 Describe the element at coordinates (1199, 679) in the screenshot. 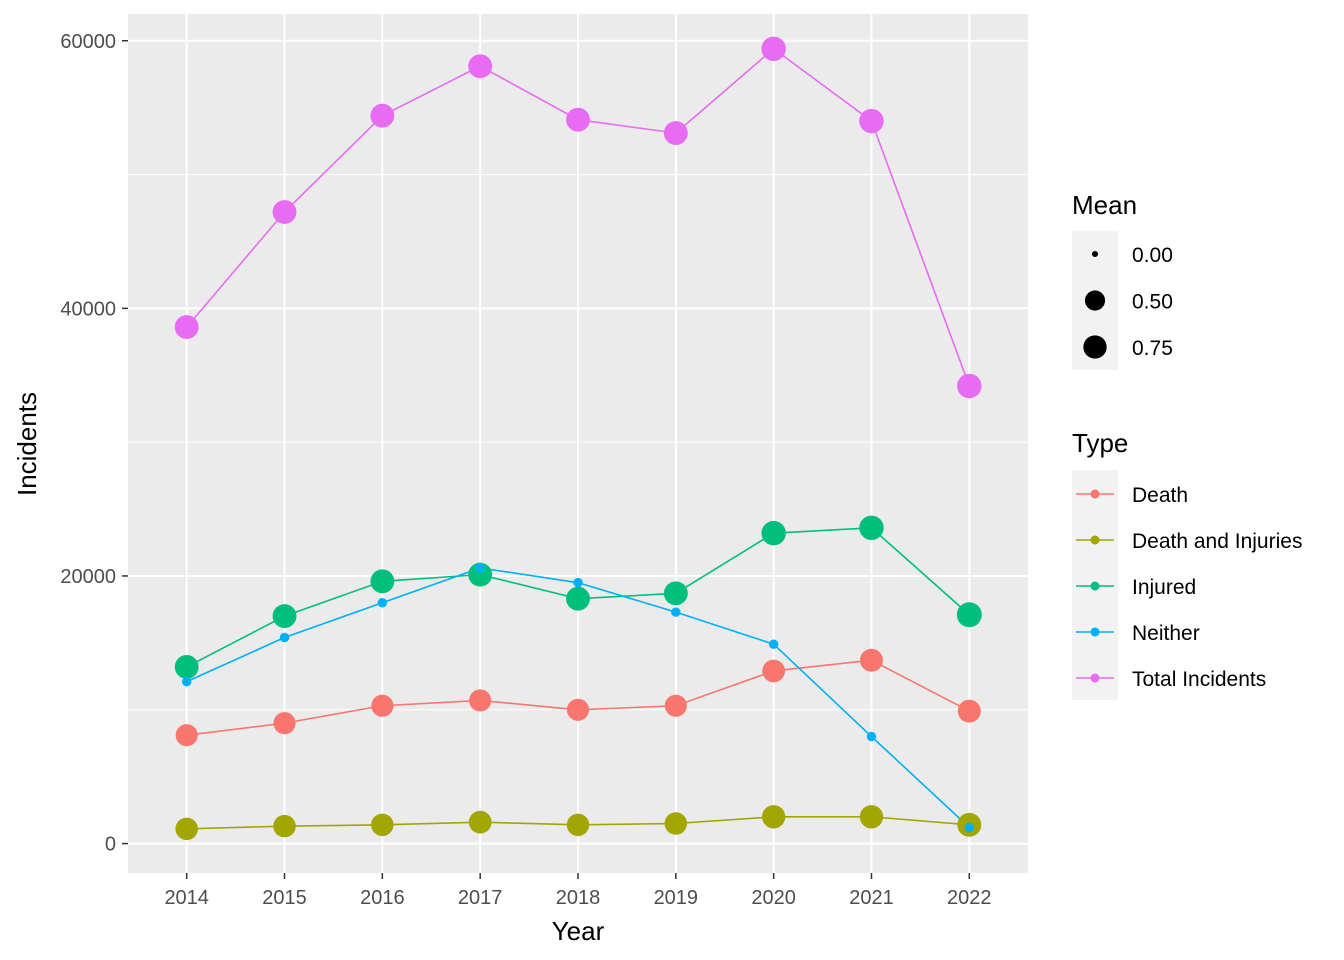

I see `legend-type-label: Total Incidents` at that location.